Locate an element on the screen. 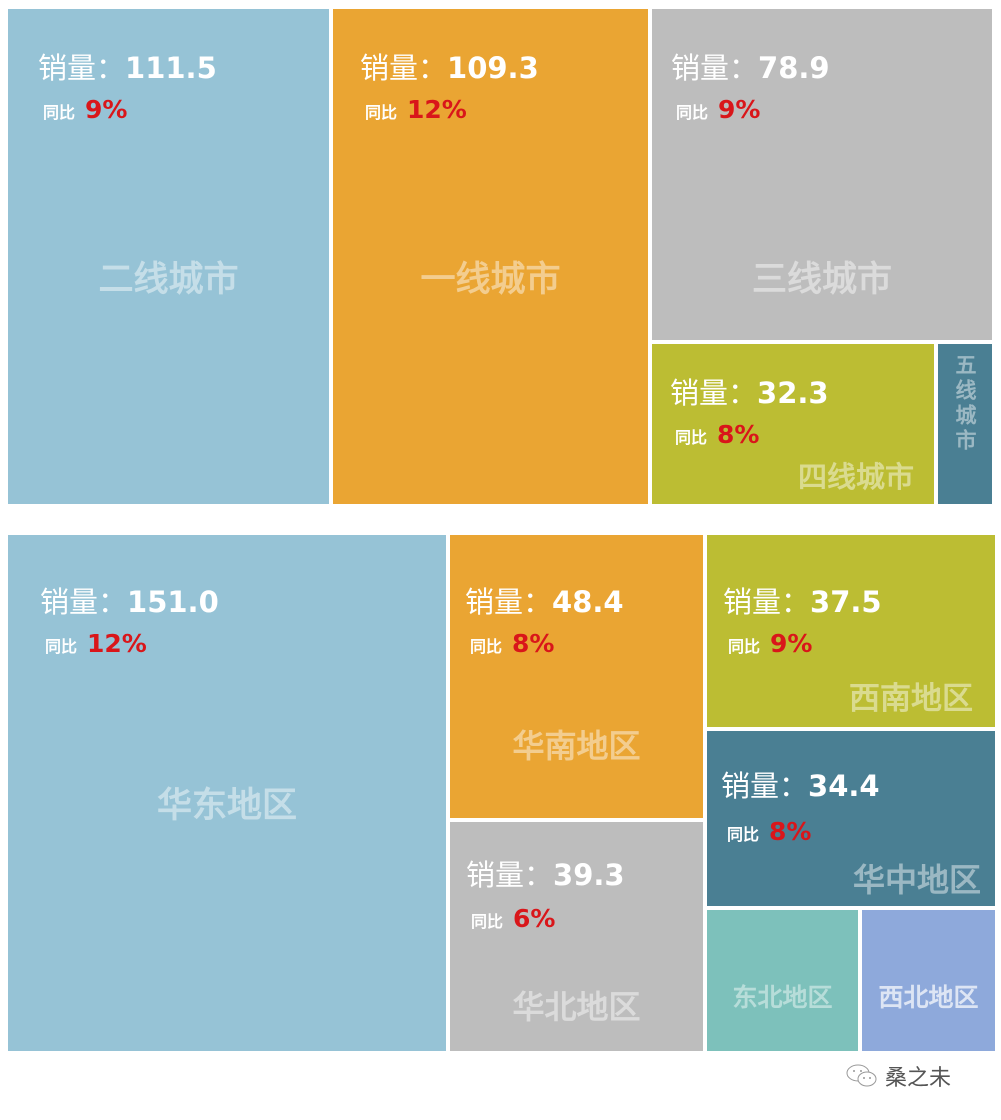 The width and height of the screenshot is (1001, 1120). wechat-icon is located at coordinates (861, 1075).